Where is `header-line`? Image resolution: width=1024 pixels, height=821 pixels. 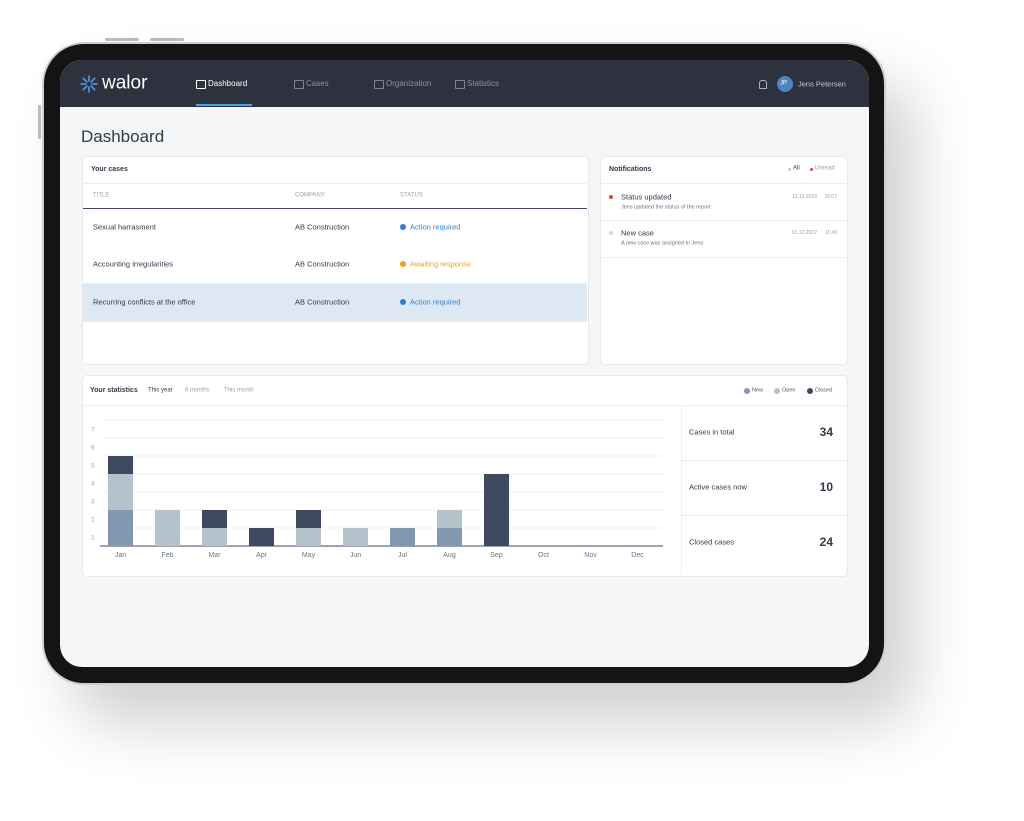
header-line is located at coordinates (335, 208).